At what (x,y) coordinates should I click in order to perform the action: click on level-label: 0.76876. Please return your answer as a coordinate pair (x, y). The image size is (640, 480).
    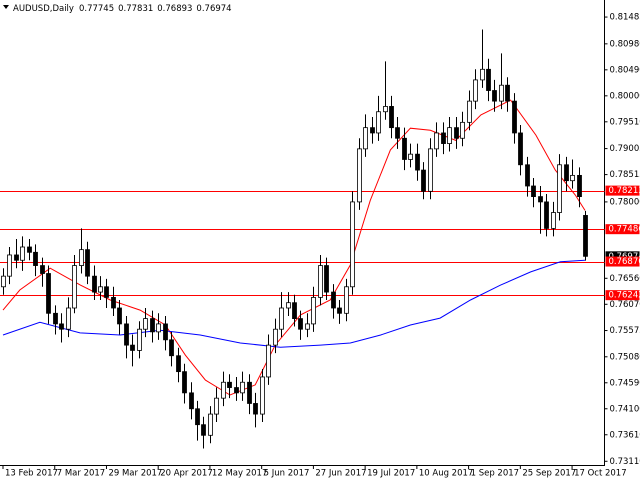
    Looking at the image, I should click on (624, 262).